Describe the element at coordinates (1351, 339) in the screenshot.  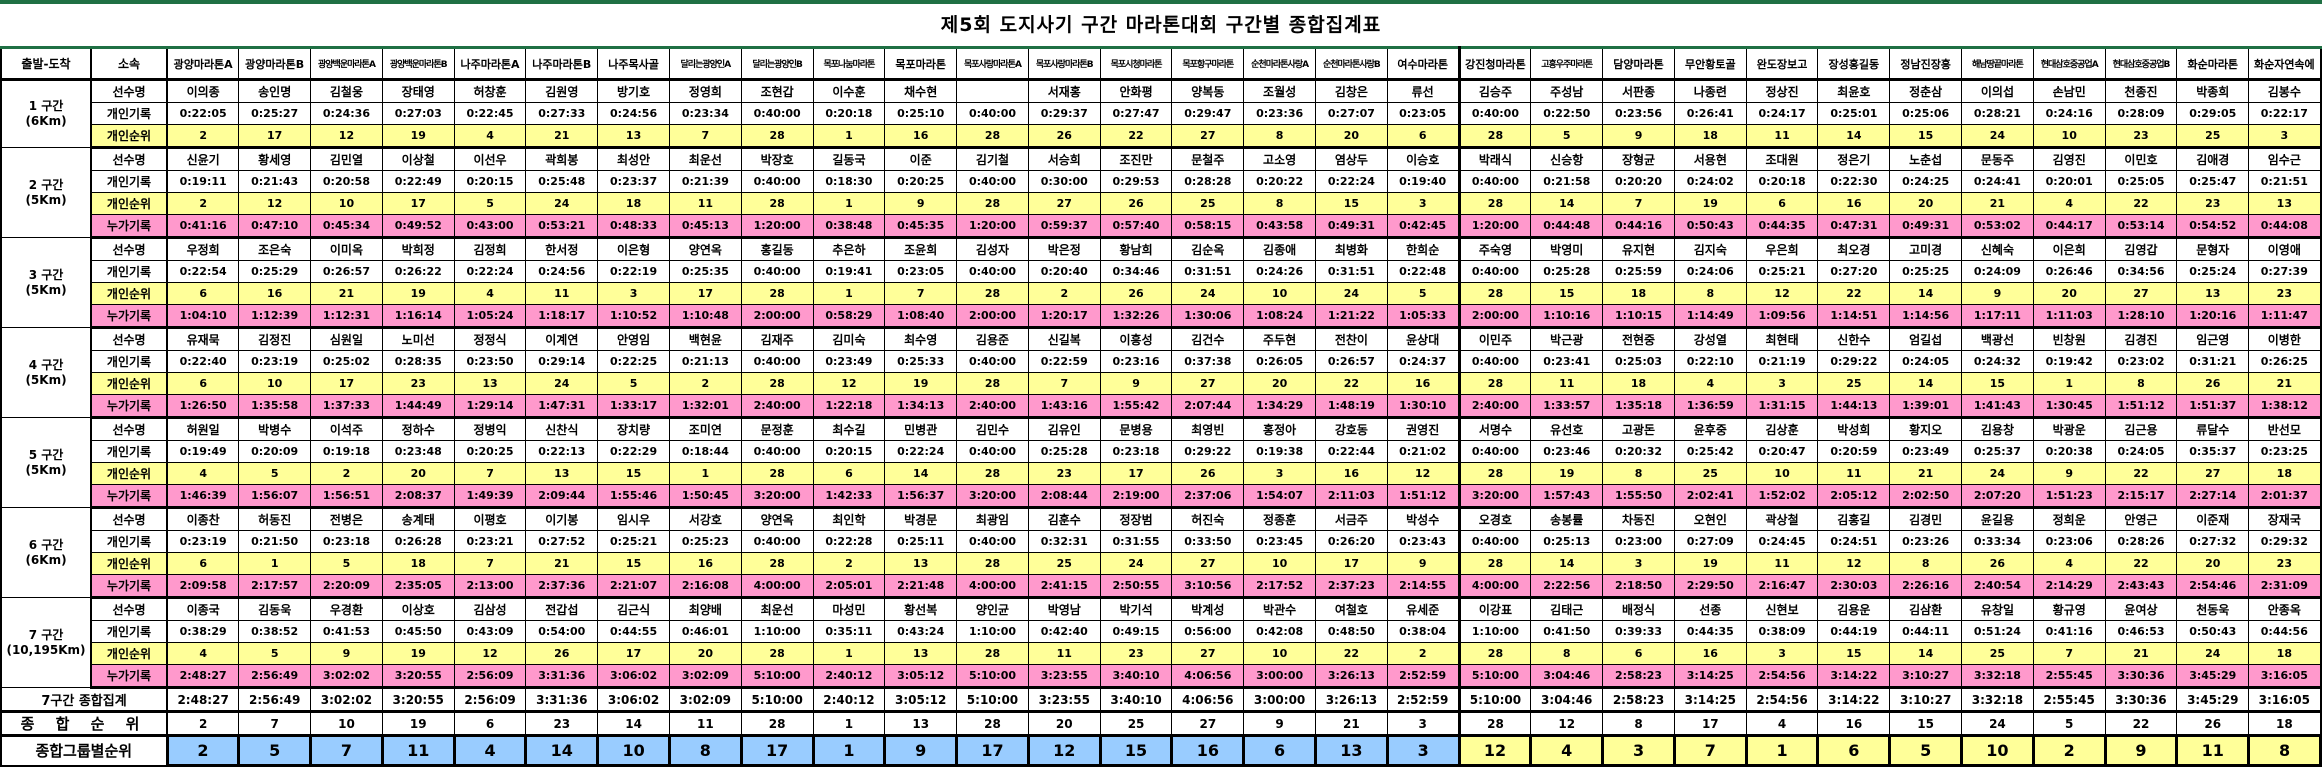
I see `athlete-name-cell: 전찬이` at that location.